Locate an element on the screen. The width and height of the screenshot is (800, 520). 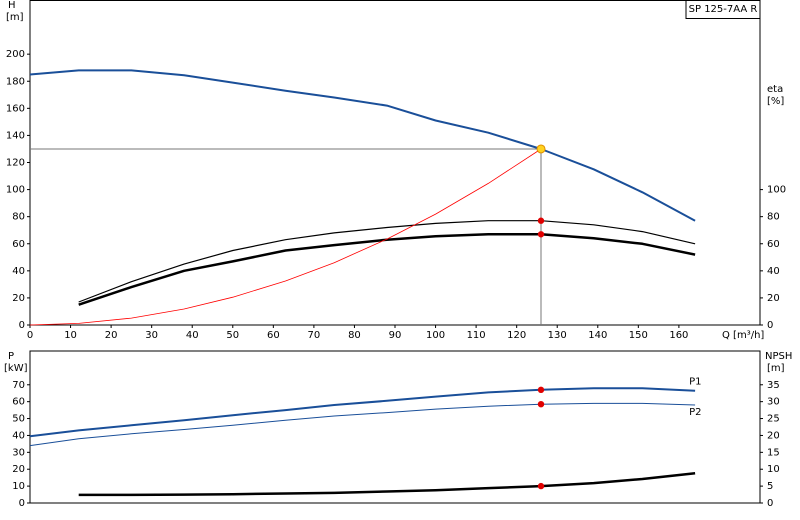
y2-axis-unit: [m] is located at coordinates (776, 368).